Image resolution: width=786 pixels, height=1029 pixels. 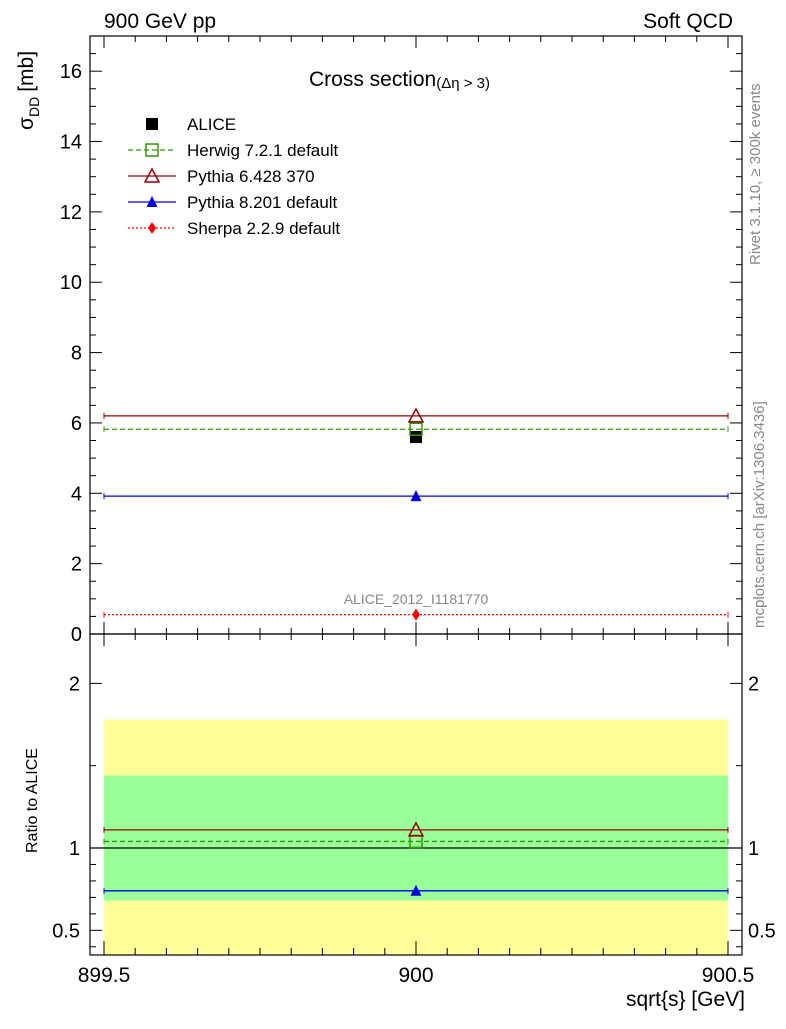 What do you see at coordinates (753, 684) in the screenshot?
I see `ratio-ytick-label-right: 2` at bounding box center [753, 684].